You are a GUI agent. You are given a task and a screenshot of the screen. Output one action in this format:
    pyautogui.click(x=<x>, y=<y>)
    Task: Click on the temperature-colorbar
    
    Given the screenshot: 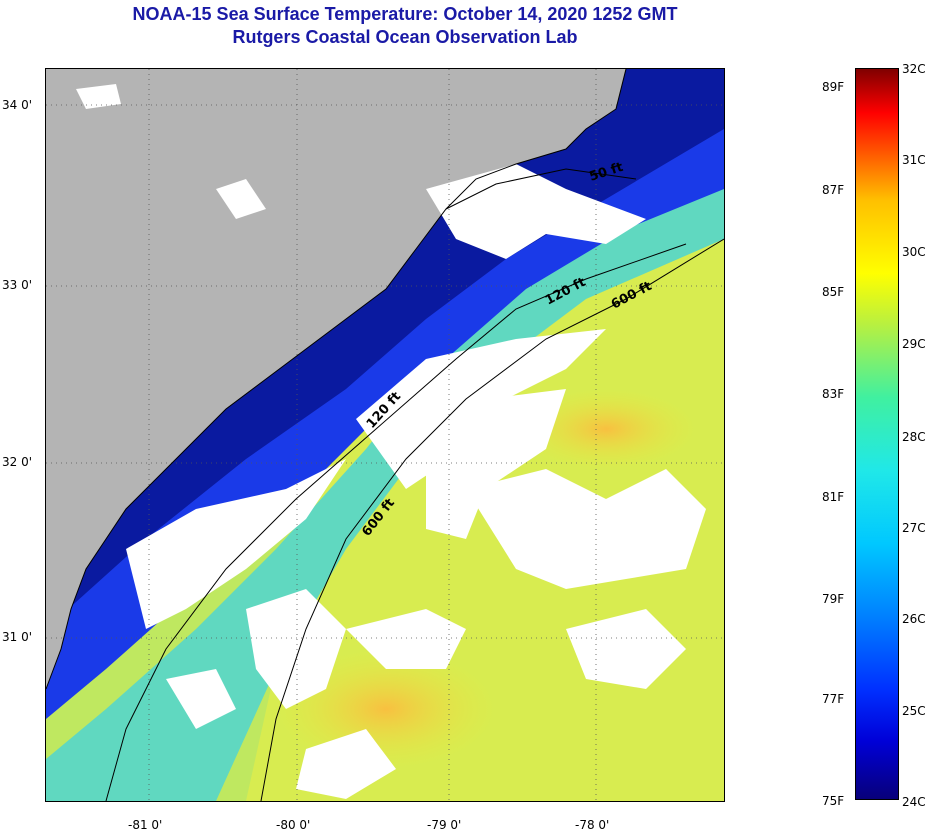 What is the action you would take?
    pyautogui.click(x=877, y=434)
    